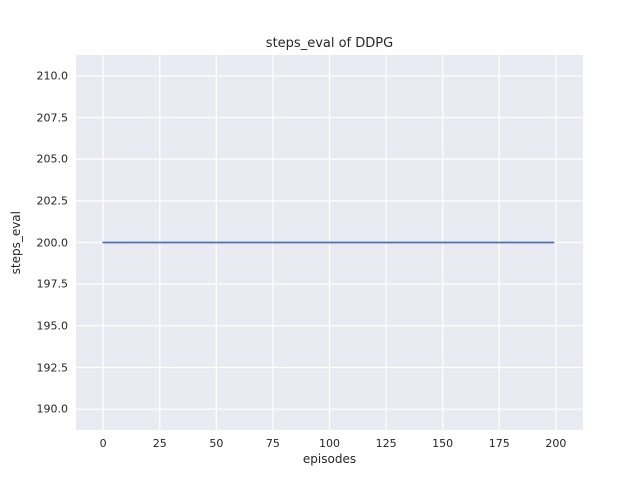 Image resolution: width=640 pixels, height=480 pixels. What do you see at coordinates (52, 159) in the screenshot?
I see `y-tick-label: 205.0` at bounding box center [52, 159].